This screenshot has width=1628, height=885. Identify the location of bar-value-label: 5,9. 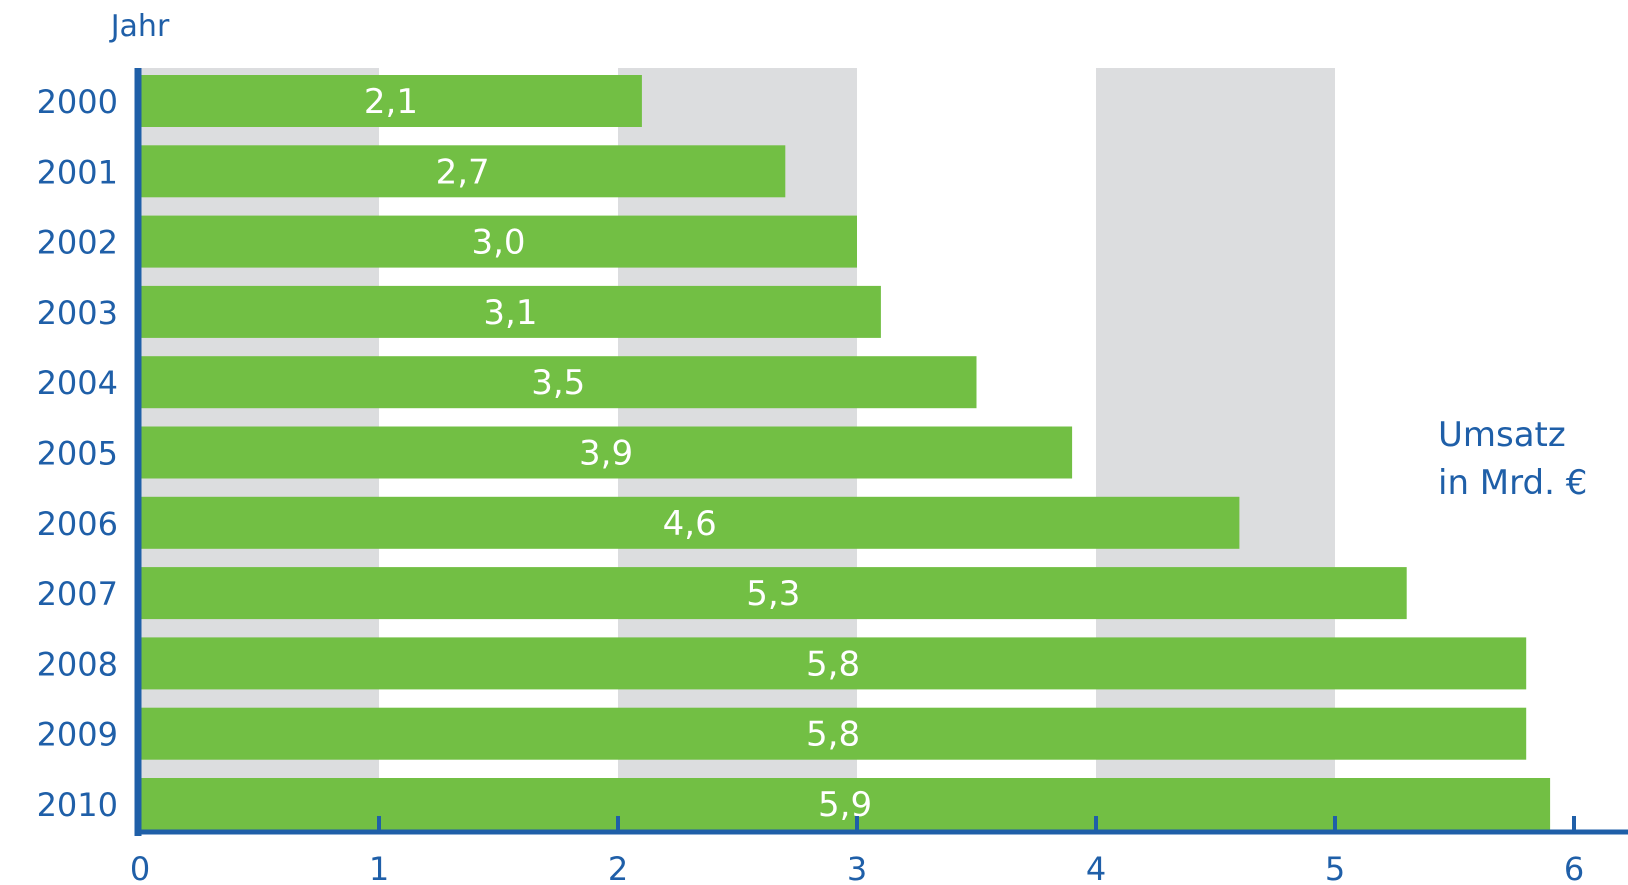
(845, 805).